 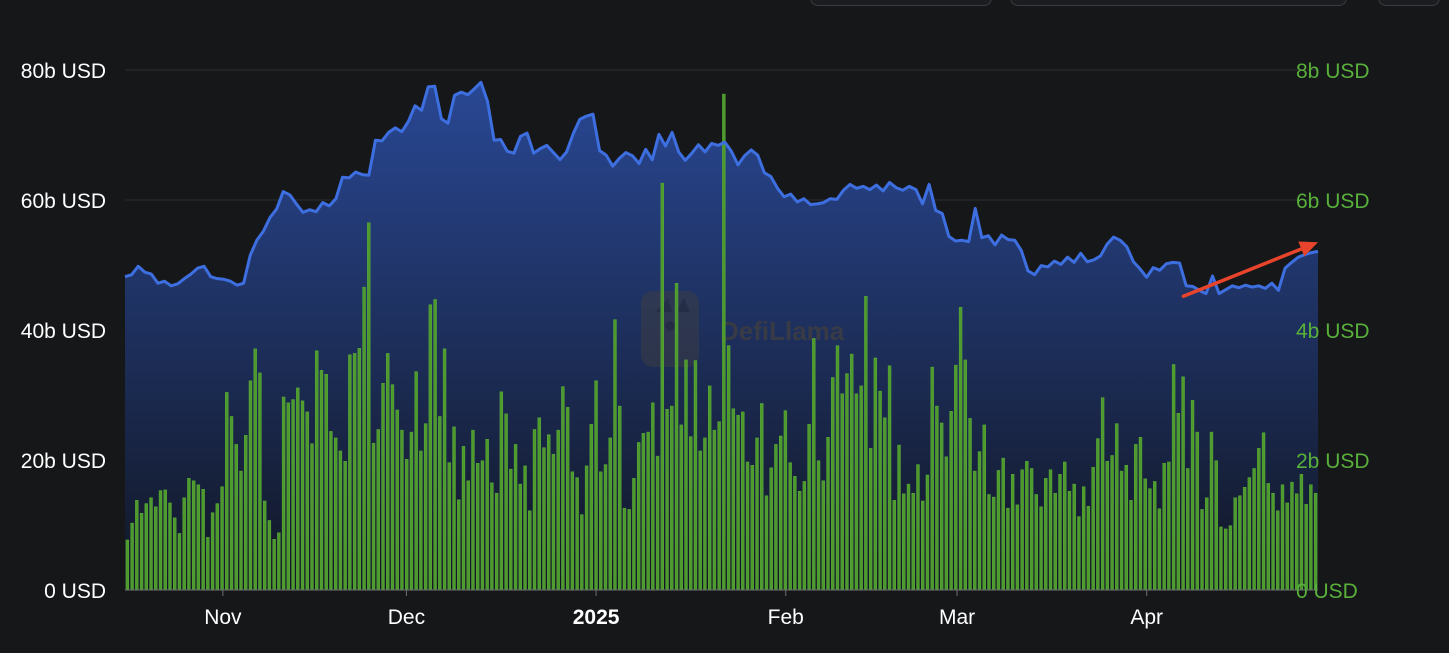 I want to click on y-left-tick-label: 40b USD, so click(x=63, y=331).